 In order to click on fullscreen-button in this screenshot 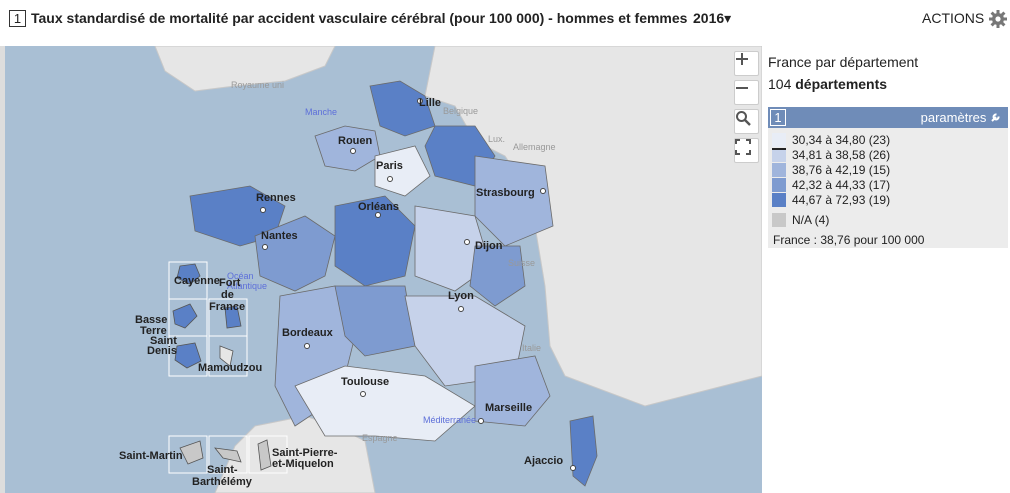, I will do `click(746, 150)`.